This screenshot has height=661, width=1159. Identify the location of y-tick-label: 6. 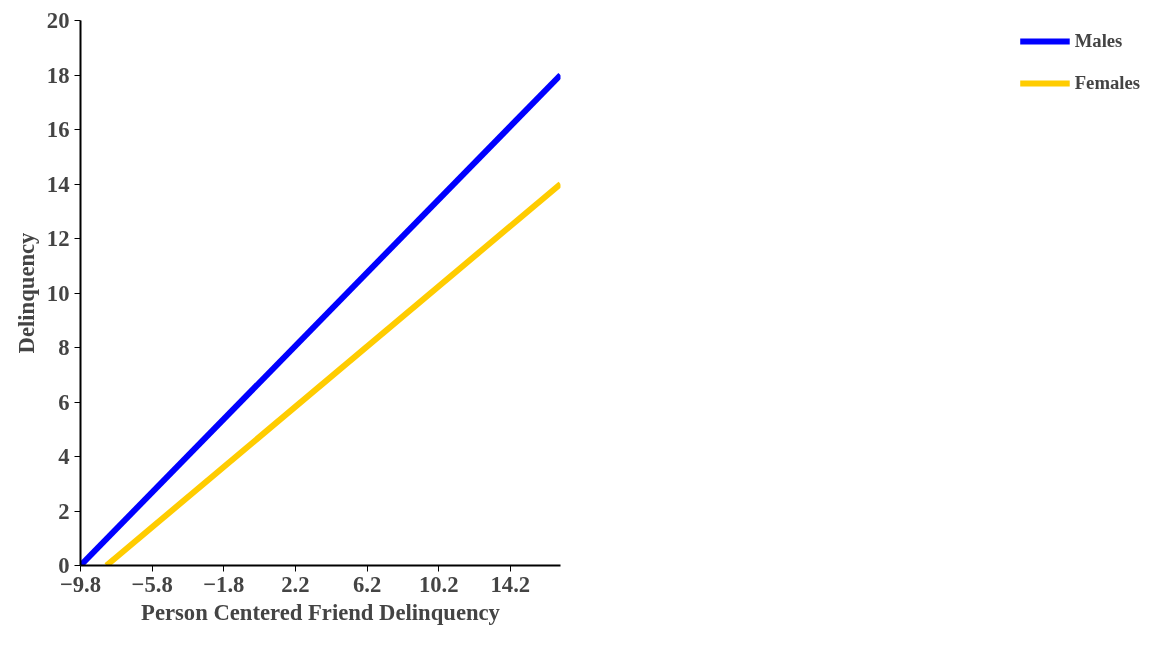
(64, 402).